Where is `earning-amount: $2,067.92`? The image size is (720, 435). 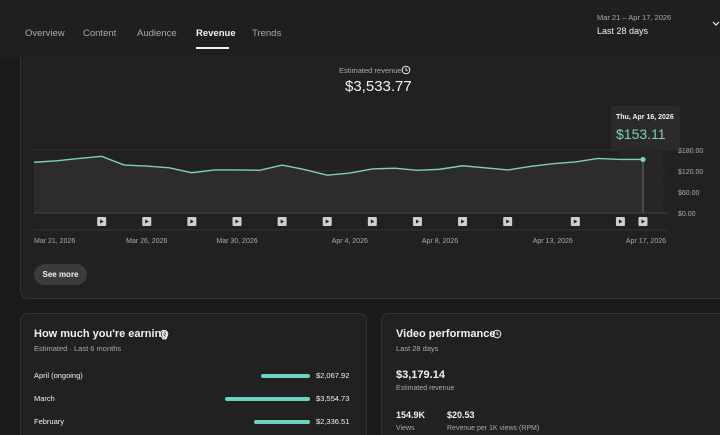
earning-amount: $2,067.92 is located at coordinates (333, 375).